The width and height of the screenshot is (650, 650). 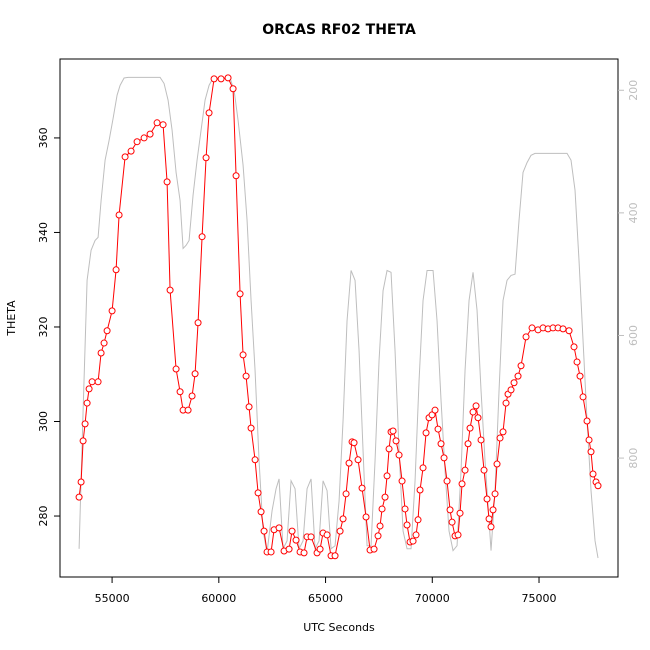 I want to click on y-tick-label: 360, so click(x=43, y=137).